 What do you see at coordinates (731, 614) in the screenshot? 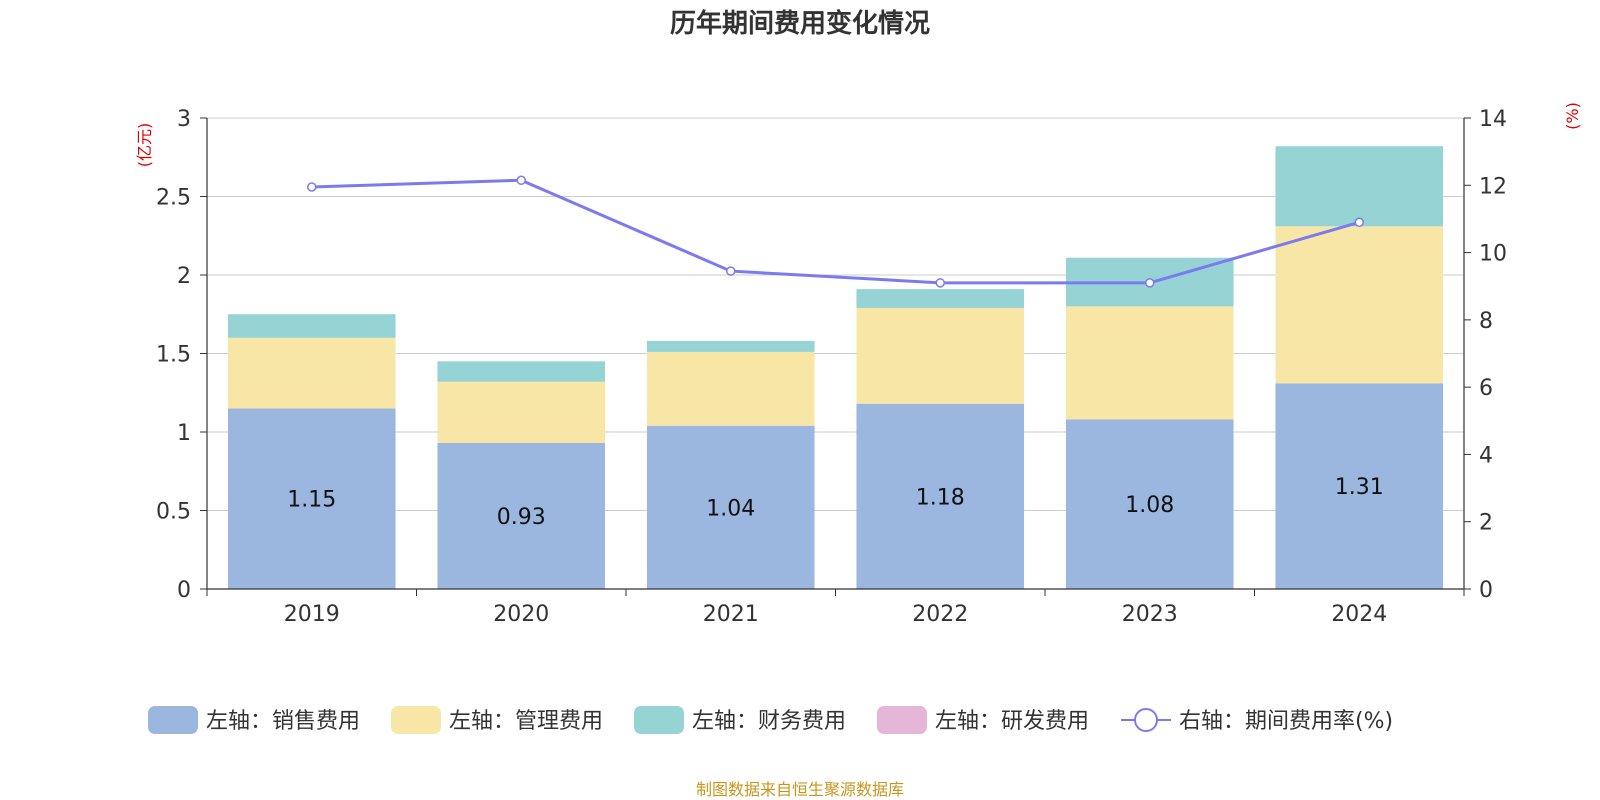
I see `x-axis-tick-label: 2021` at bounding box center [731, 614].